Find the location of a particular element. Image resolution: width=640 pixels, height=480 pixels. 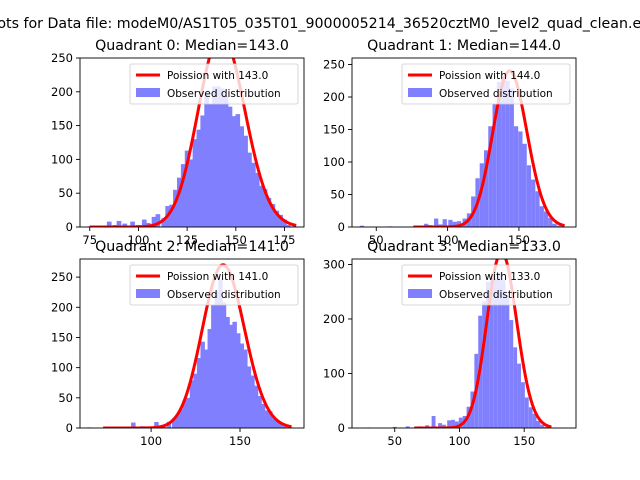

quadrant-1-title: Quadrant 1: Median=144.0 is located at coordinates (464, 46).